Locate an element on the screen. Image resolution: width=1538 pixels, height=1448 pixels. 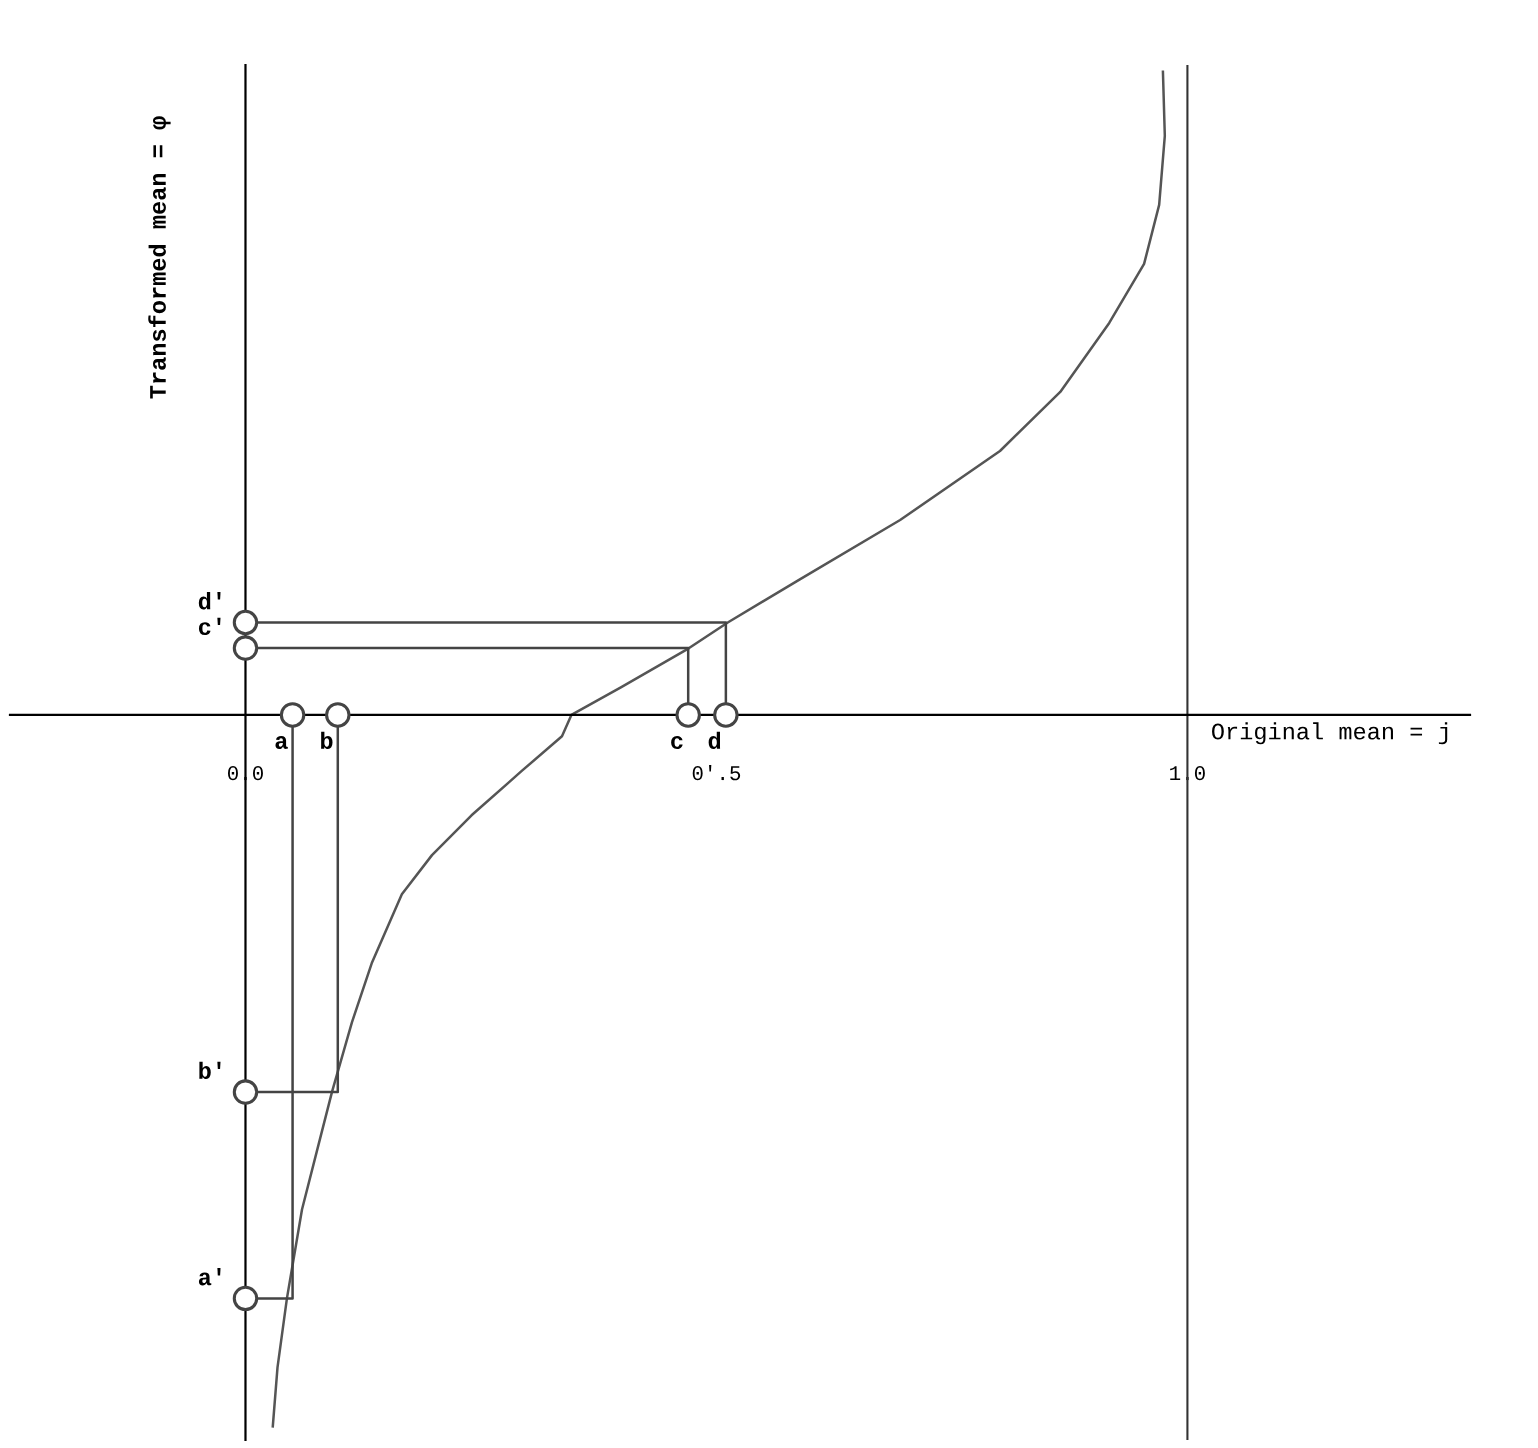
annotation: c is located at coordinates (677, 742).